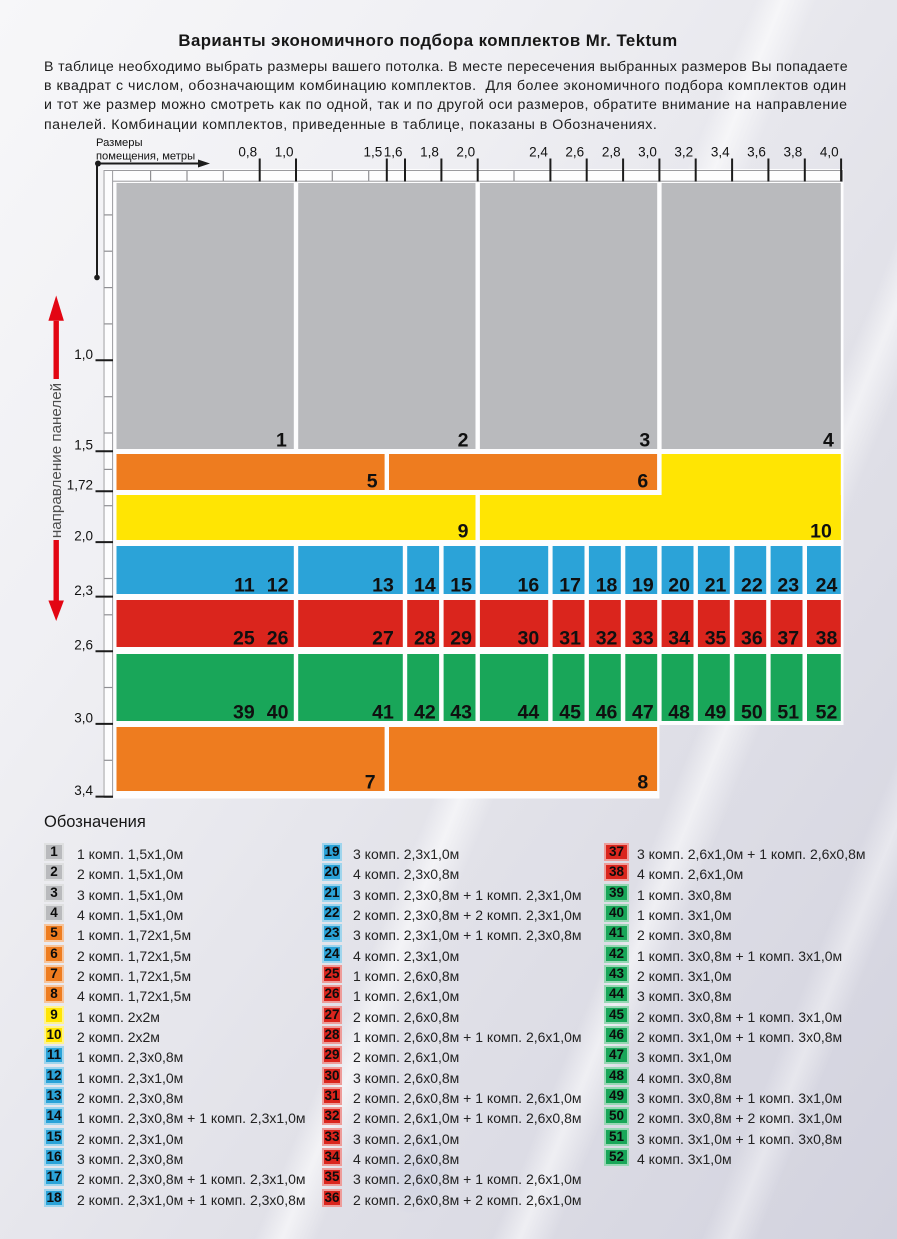  Describe the element at coordinates (145, 157) in the screenshot. I see `svg-text: помещения, метры` at that location.